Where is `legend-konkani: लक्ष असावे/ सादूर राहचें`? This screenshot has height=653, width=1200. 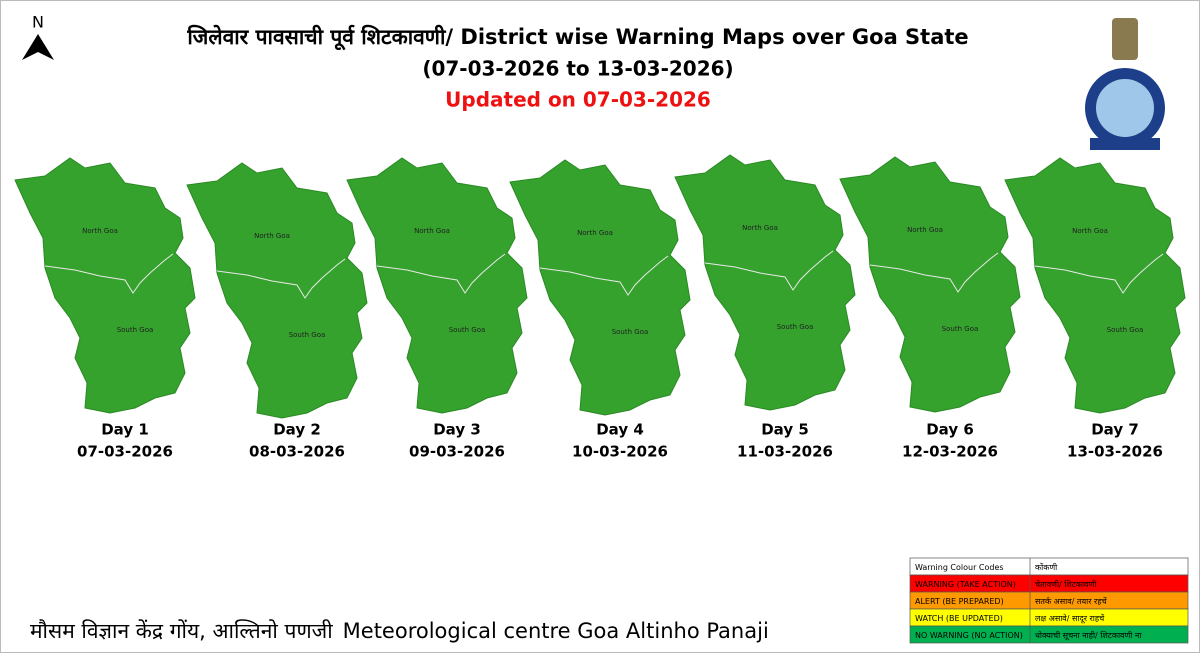 legend-konkani: लक्ष असावे/ सादूर राहचें is located at coordinates (1070, 618).